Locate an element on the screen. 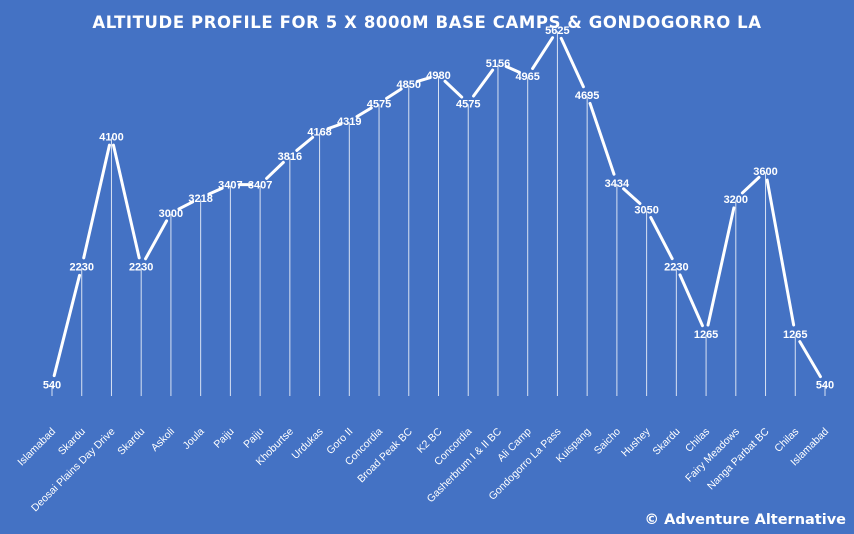 The width and height of the screenshot is (854, 534). data-label: 4850 is located at coordinates (409, 85).